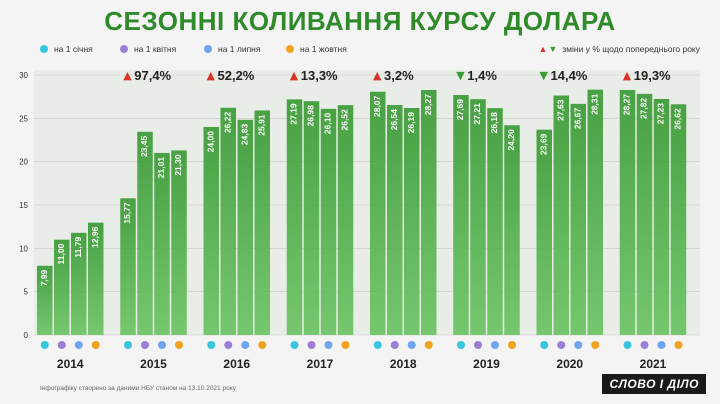 The height and width of the screenshot is (404, 720). I want to click on legend-dot-jul, so click(208, 49).